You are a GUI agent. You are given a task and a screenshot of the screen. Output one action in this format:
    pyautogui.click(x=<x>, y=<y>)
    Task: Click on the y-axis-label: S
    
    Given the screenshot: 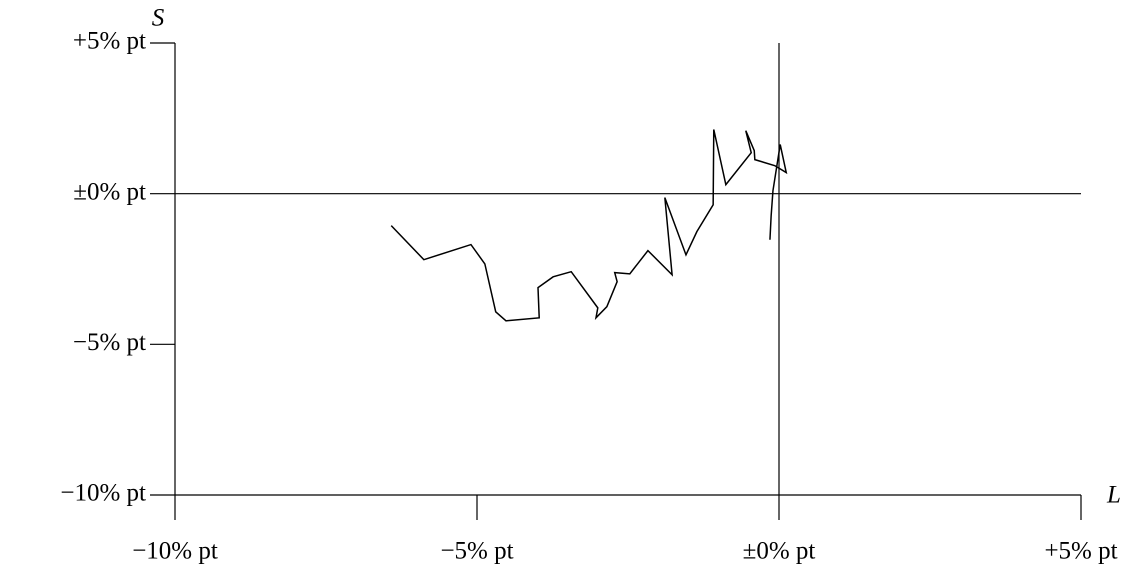 What is the action you would take?
    pyautogui.click(x=158, y=18)
    